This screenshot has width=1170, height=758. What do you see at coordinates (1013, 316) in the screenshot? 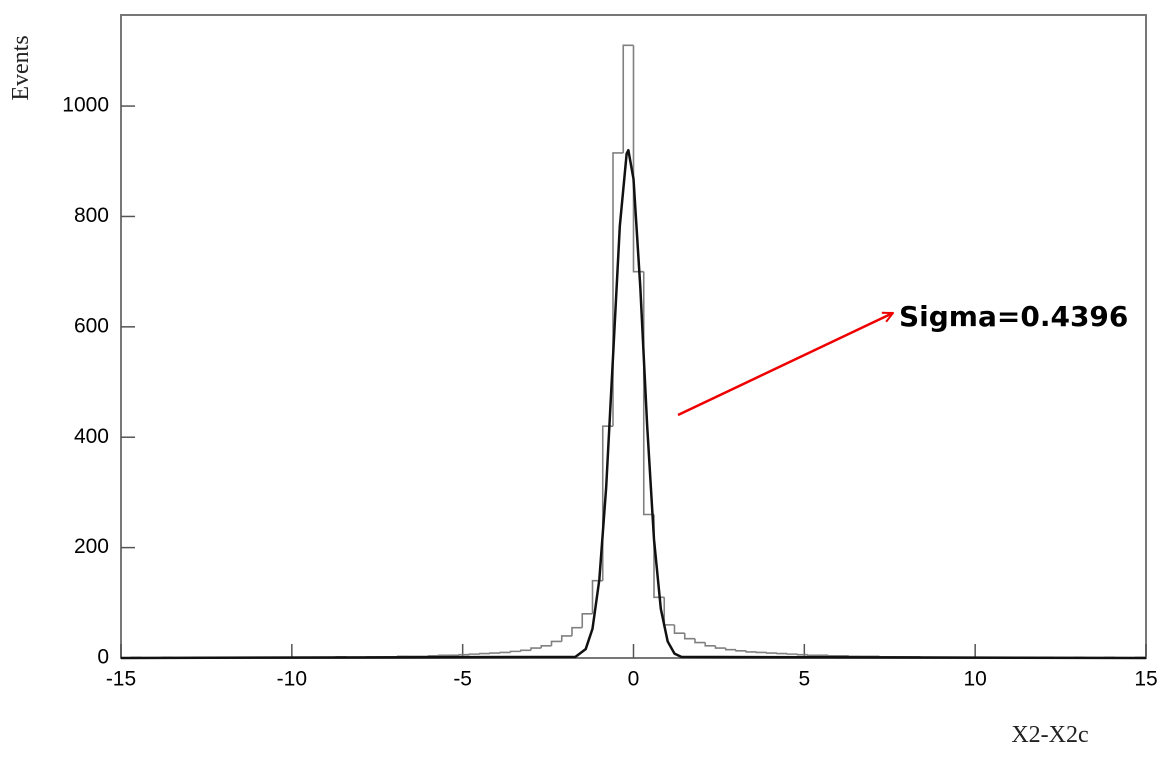
I see `annotation: Sigma=0.4396` at bounding box center [1013, 316].